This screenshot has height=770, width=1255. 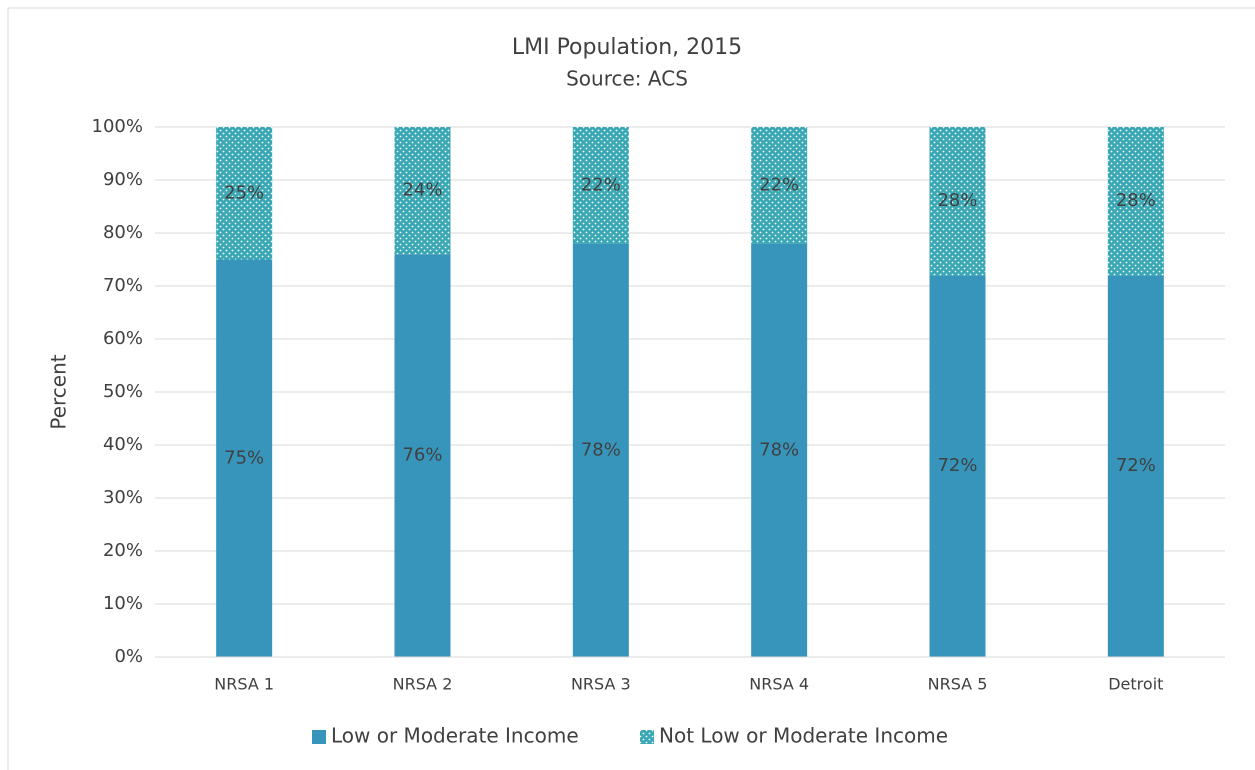 I want to click on x-tick-label: NRSA 4, so click(x=779, y=684).